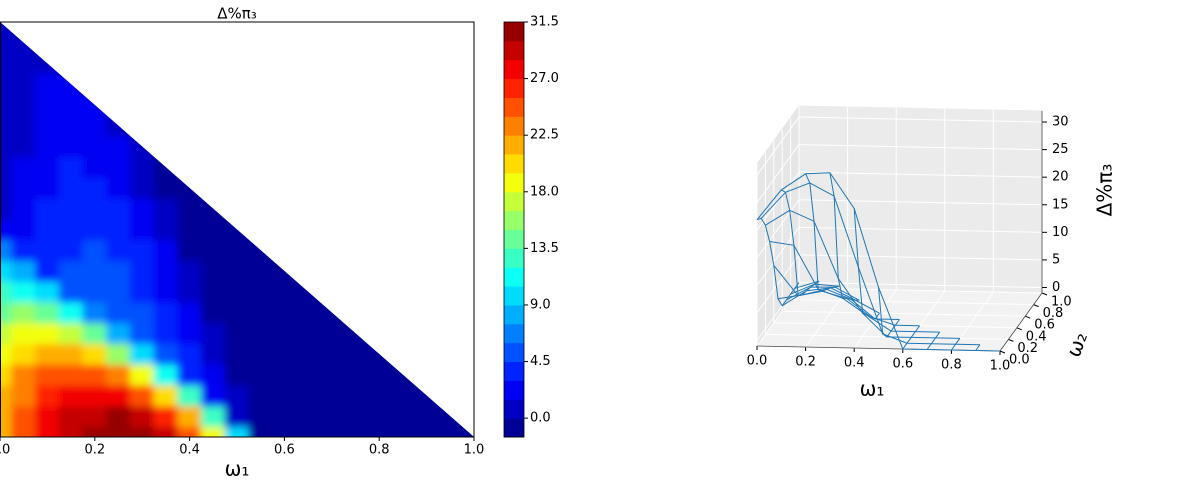  What do you see at coordinates (1056, 287) in the screenshot?
I see `z-tick-label: 0` at bounding box center [1056, 287].